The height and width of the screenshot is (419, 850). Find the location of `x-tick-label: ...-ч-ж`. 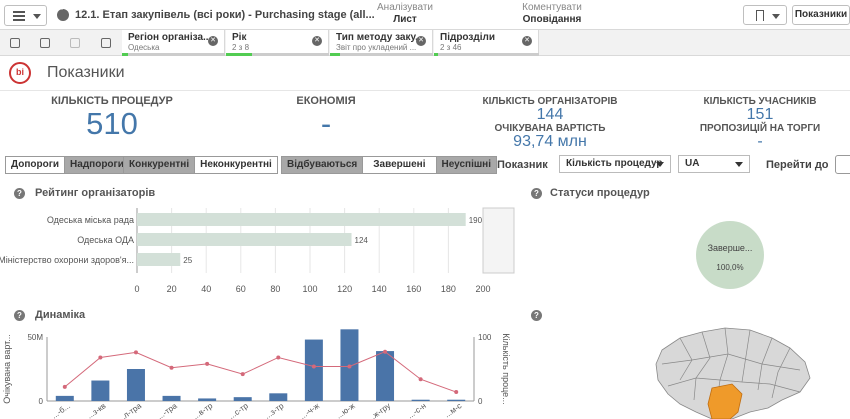

x-tick-label: ...-ч-ж is located at coordinates (309, 410).